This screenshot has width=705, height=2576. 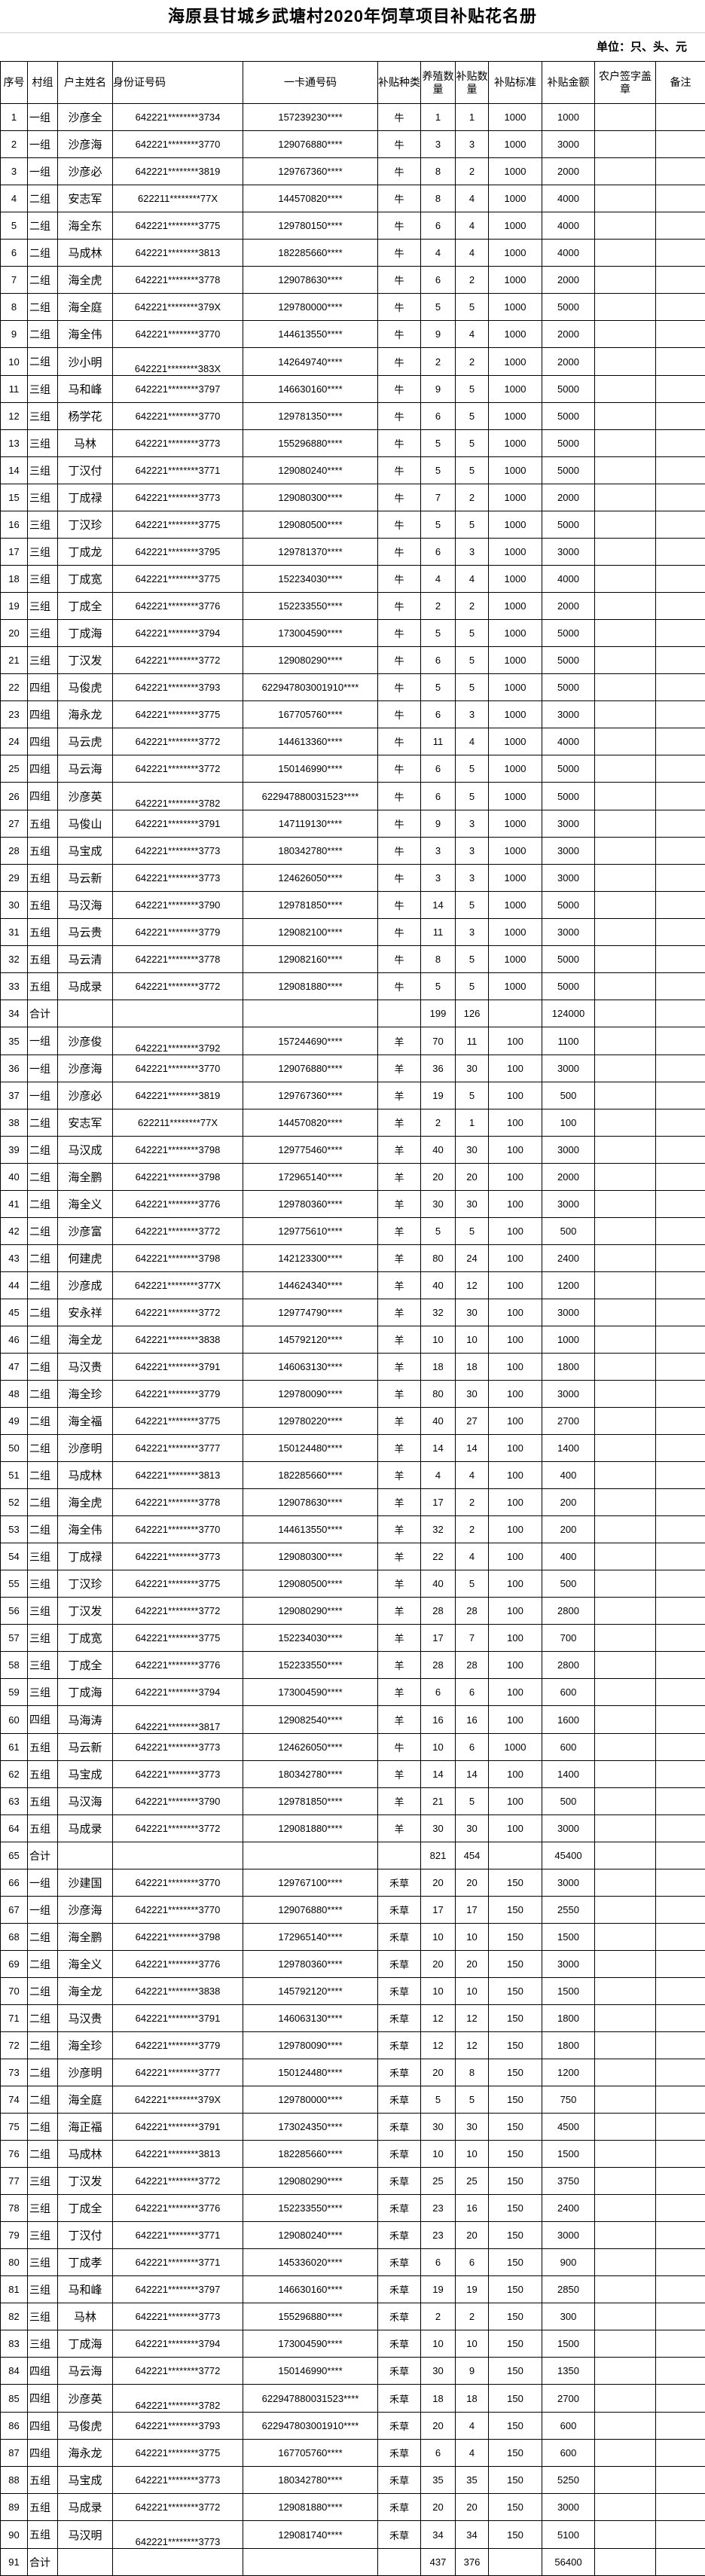 I want to click on cell-card-number: 144613360****, so click(x=310, y=742).